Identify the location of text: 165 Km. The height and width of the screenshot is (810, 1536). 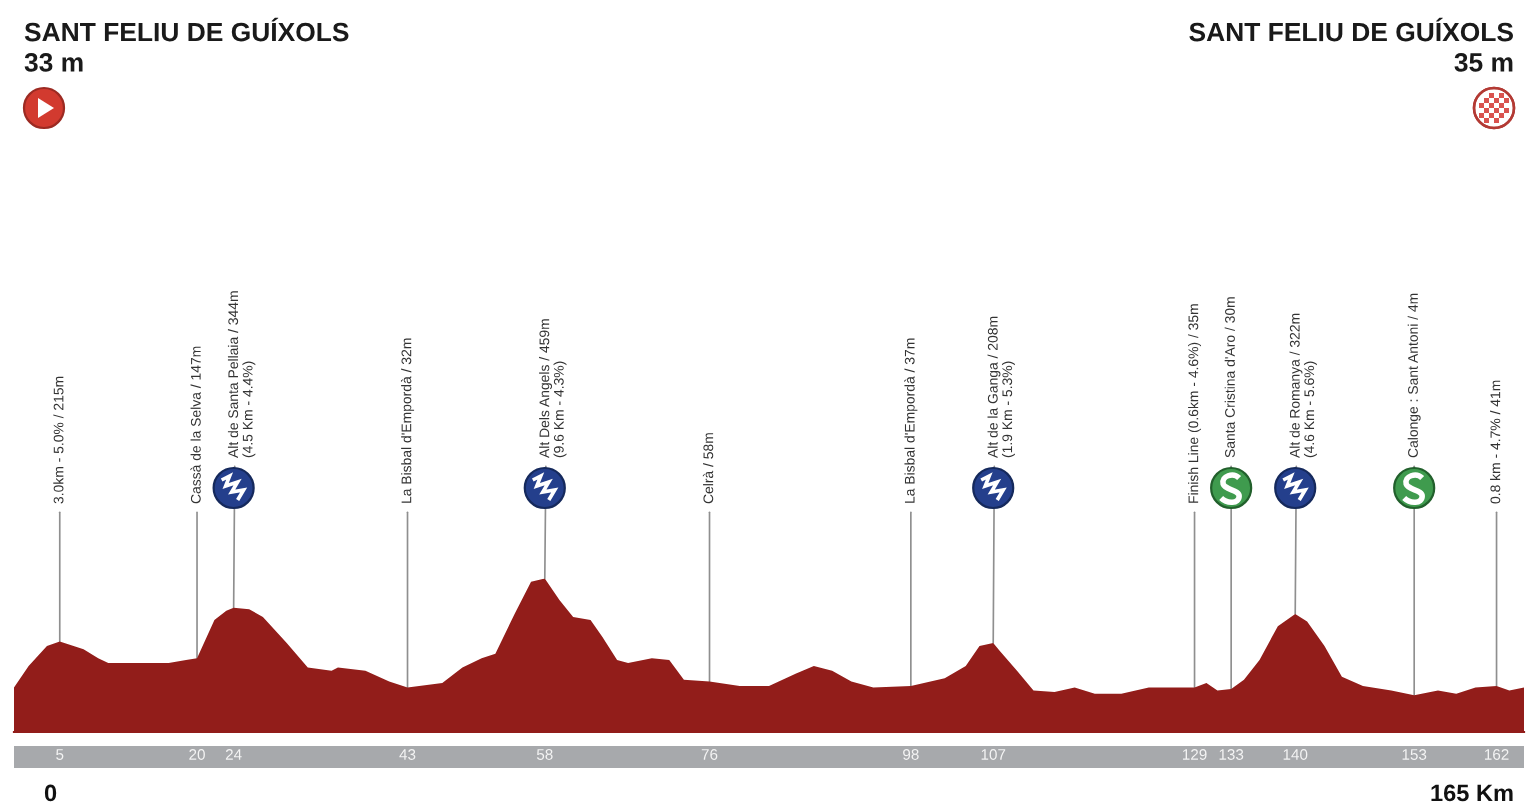
(1472, 793).